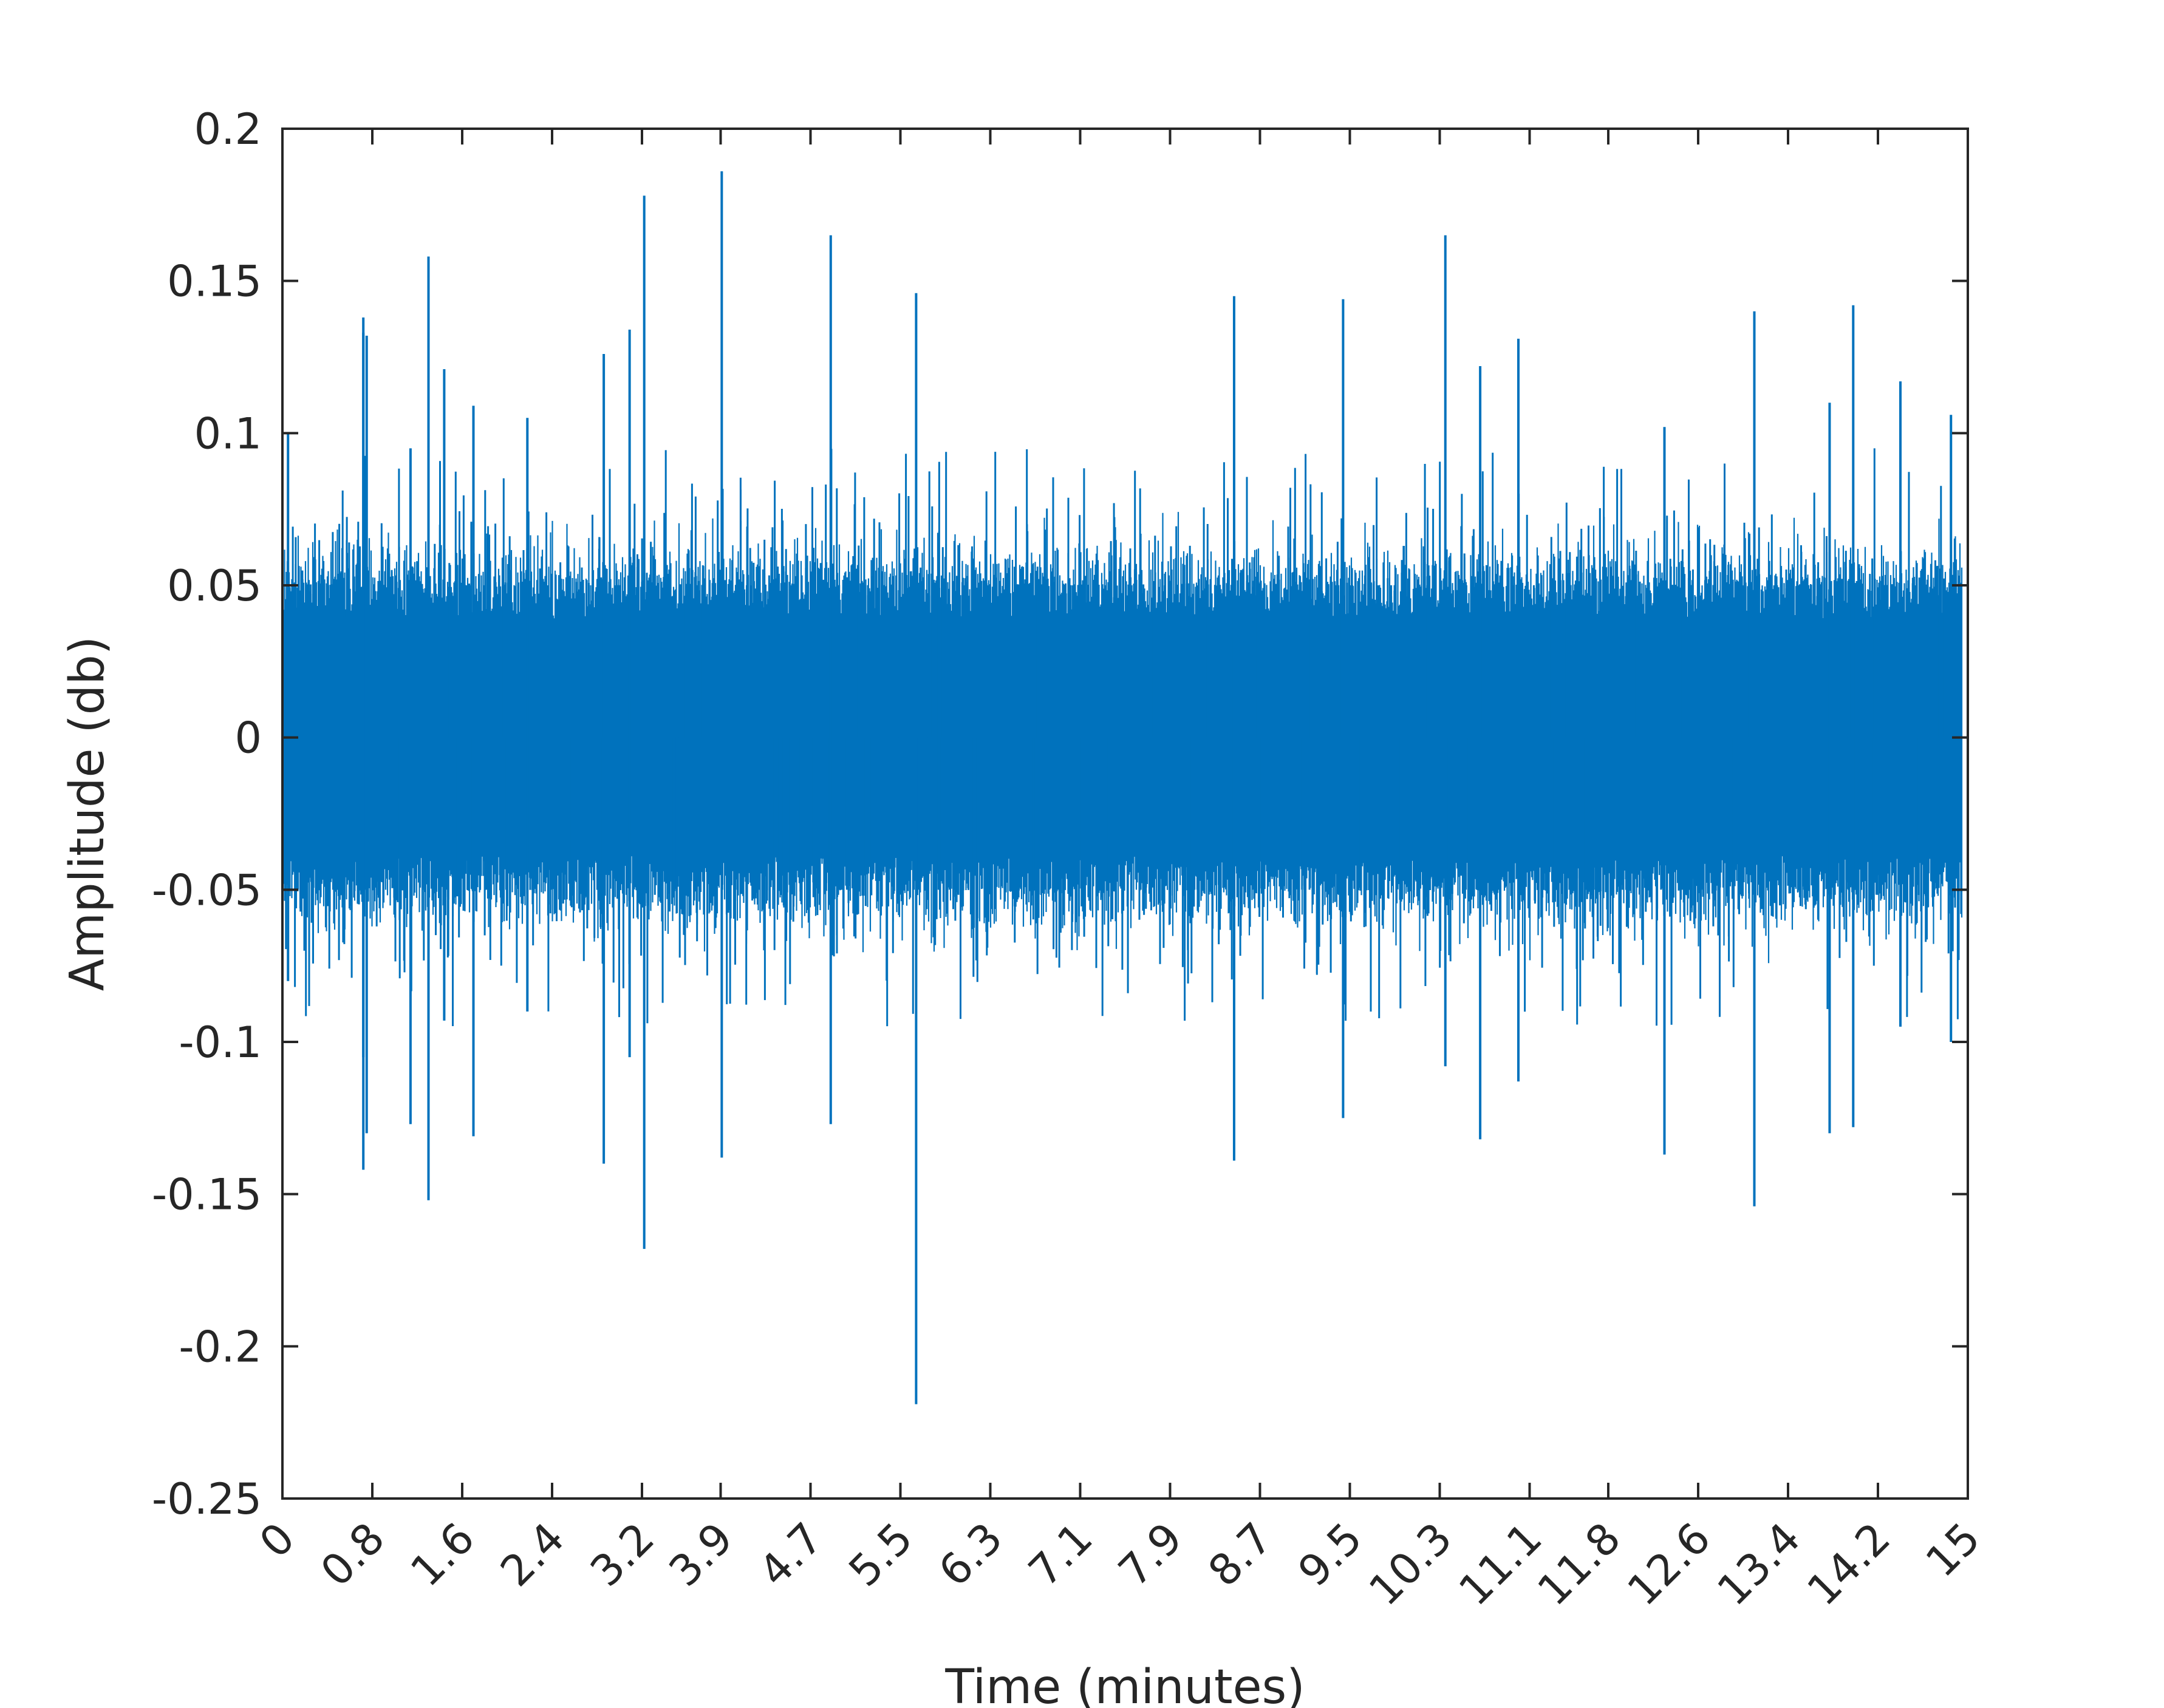 The image size is (2164, 1708). I want to click on x-tick-label: 1.6, so click(442, 1554).